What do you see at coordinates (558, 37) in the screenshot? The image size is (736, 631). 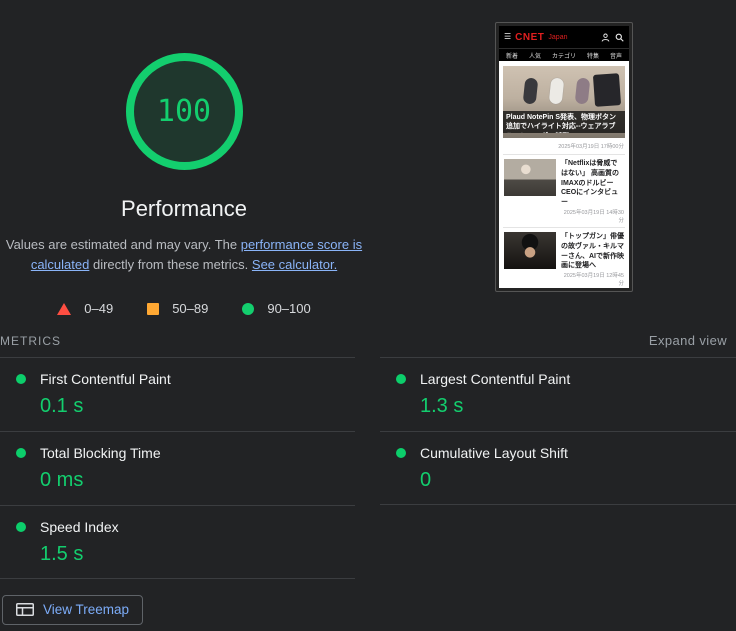 I see `cnet-logo-japan: Japan` at bounding box center [558, 37].